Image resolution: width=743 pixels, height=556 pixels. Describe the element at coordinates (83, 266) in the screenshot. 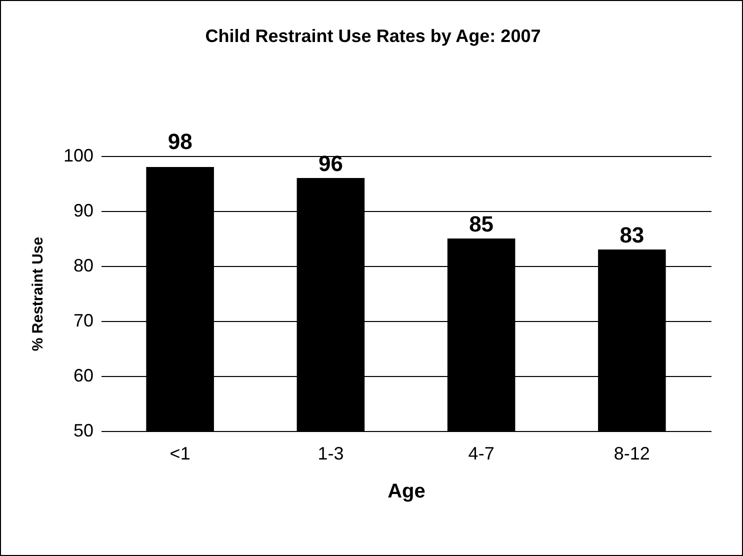

I see `y-tick-label: 80` at that location.